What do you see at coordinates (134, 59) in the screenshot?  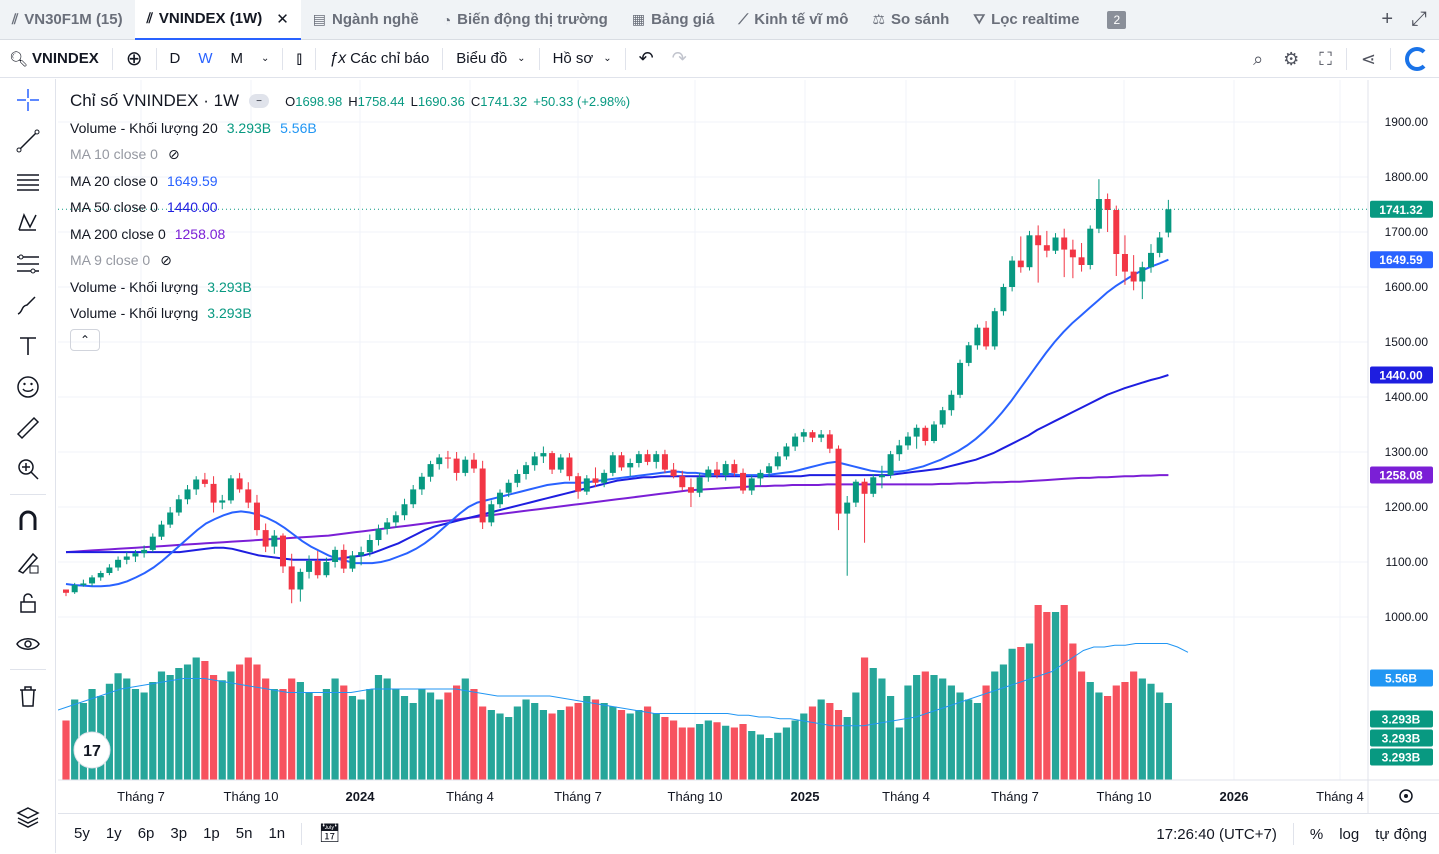 I see `plus-circle-icon: ⊕` at bounding box center [134, 59].